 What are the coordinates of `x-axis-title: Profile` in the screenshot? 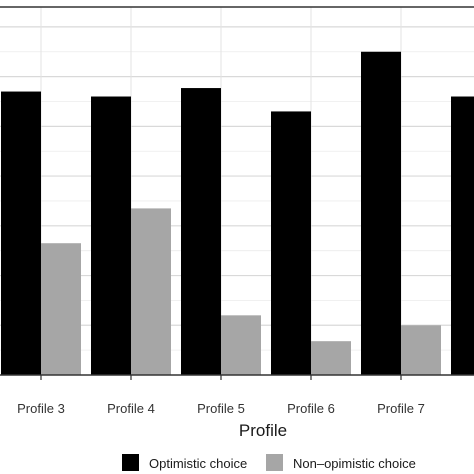 It's located at (263, 430).